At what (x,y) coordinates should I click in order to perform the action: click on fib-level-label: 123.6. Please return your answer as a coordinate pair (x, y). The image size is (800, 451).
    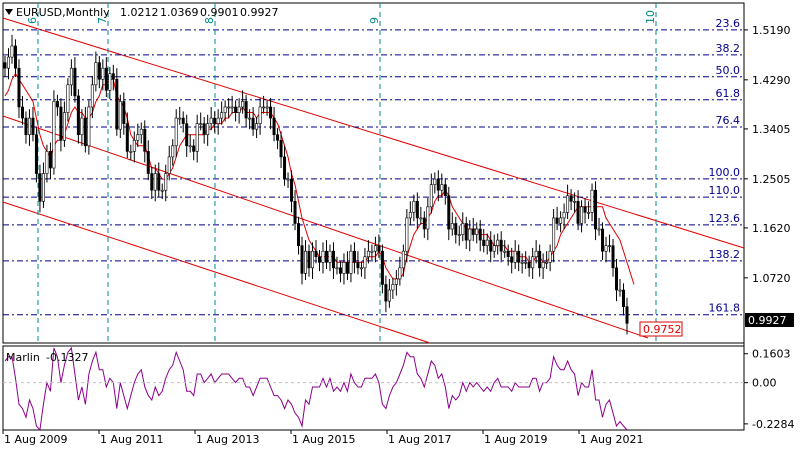
    Looking at the image, I should click on (725, 218).